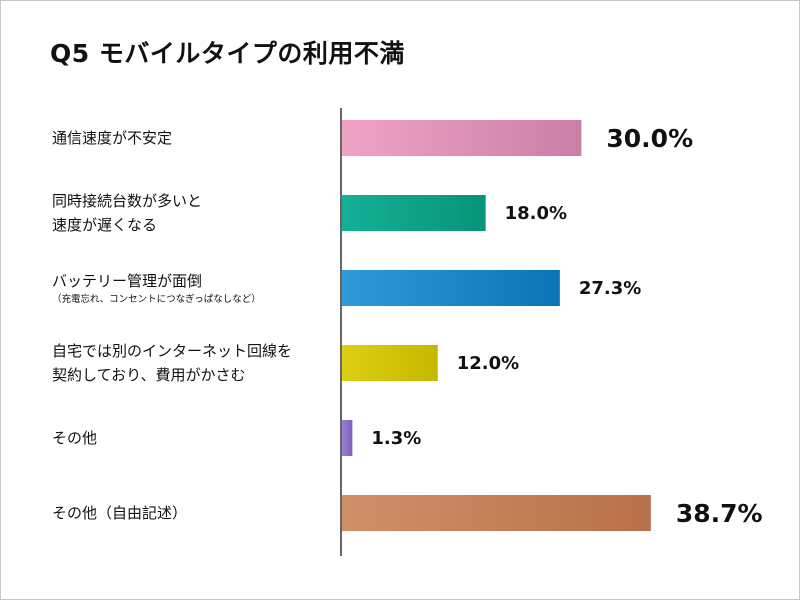 This screenshot has height=600, width=800. Describe the element at coordinates (105, 225) in the screenshot. I see `category-label-line: 速度が遅くなる` at that location.